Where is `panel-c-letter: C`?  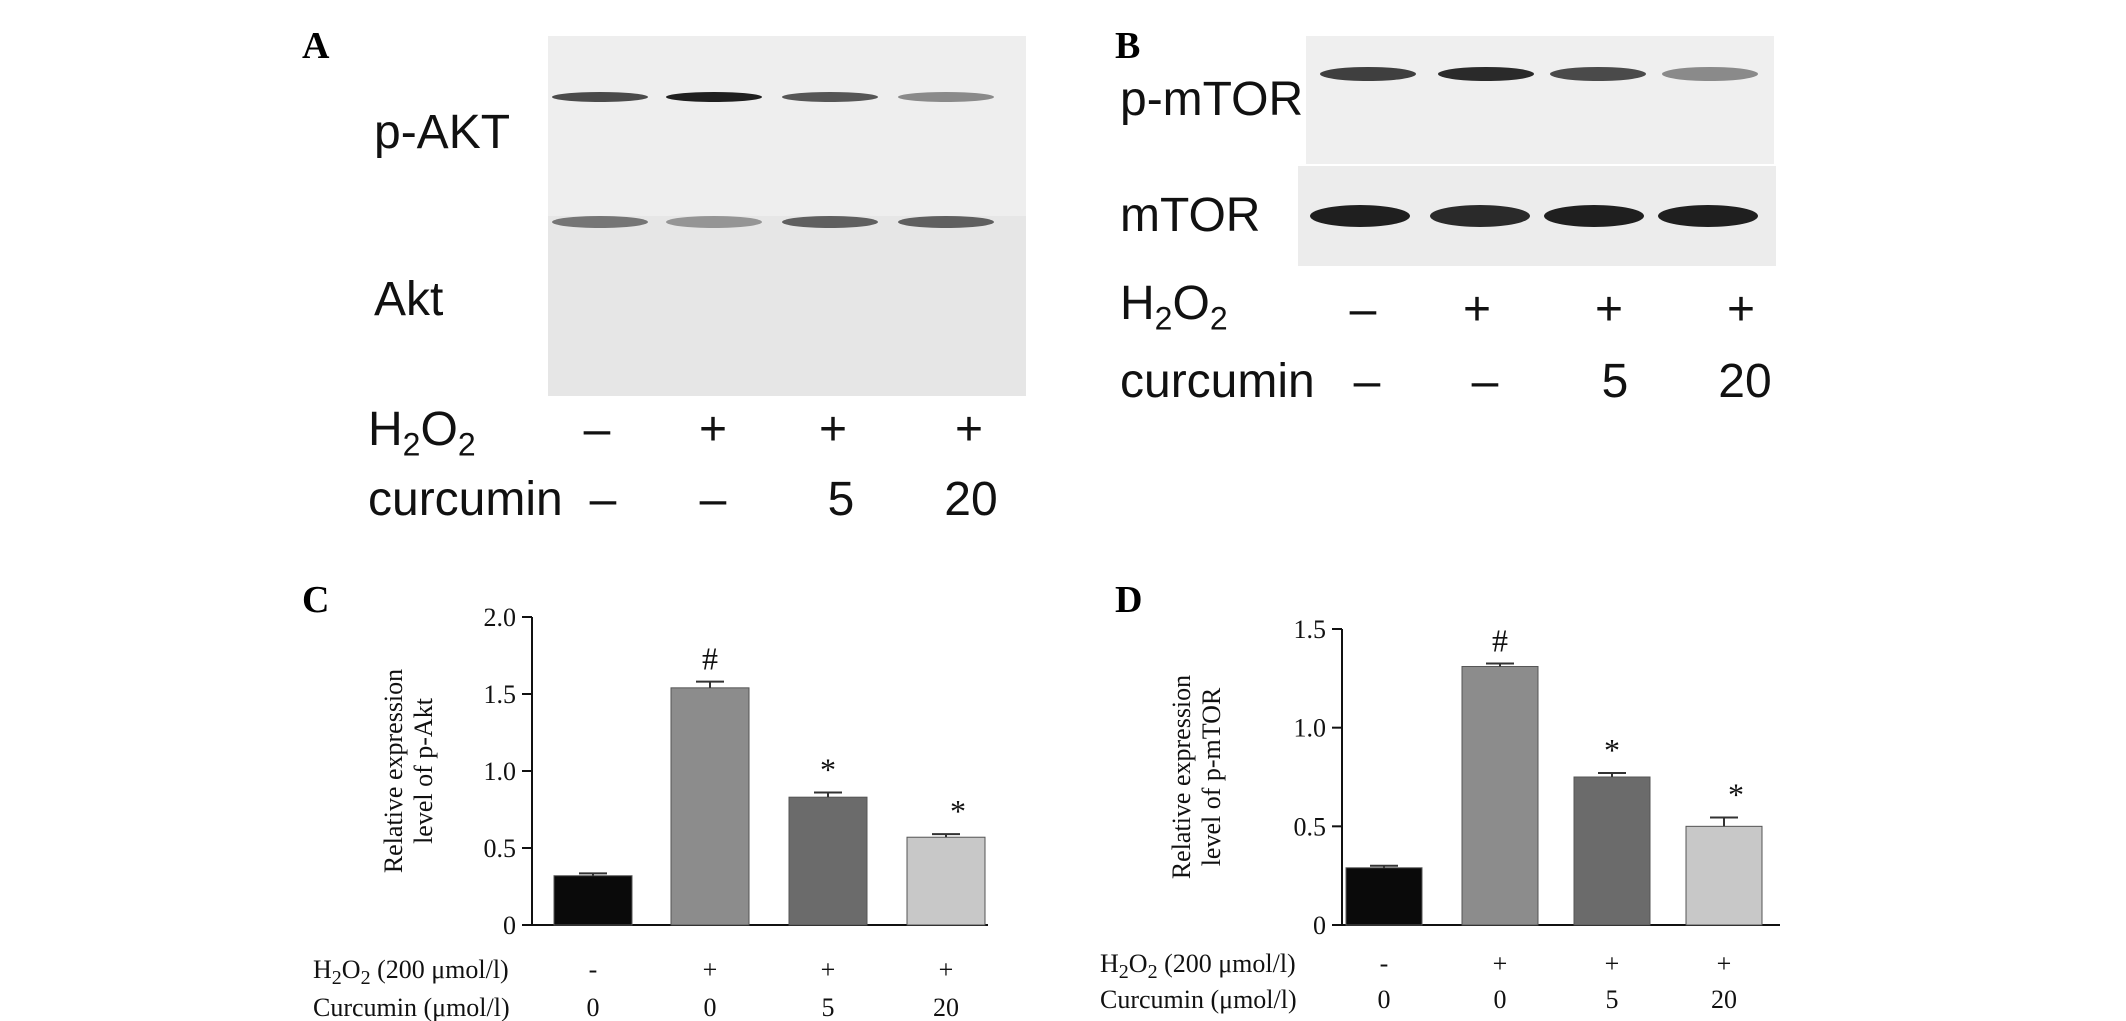
panel-c-letter: C is located at coordinates (316, 600).